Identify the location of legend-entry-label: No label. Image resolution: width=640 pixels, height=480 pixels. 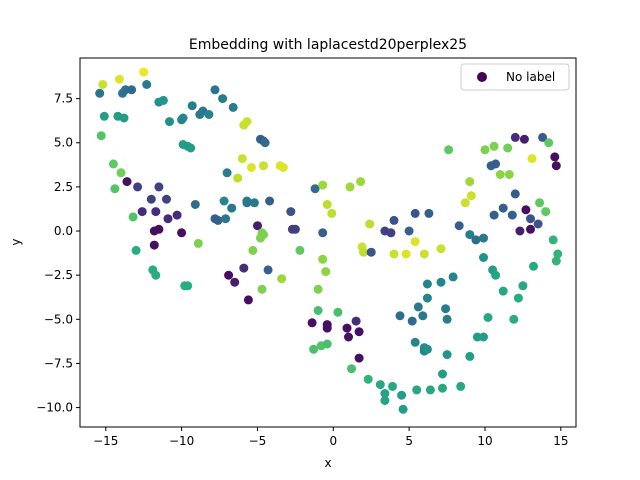
(530, 77).